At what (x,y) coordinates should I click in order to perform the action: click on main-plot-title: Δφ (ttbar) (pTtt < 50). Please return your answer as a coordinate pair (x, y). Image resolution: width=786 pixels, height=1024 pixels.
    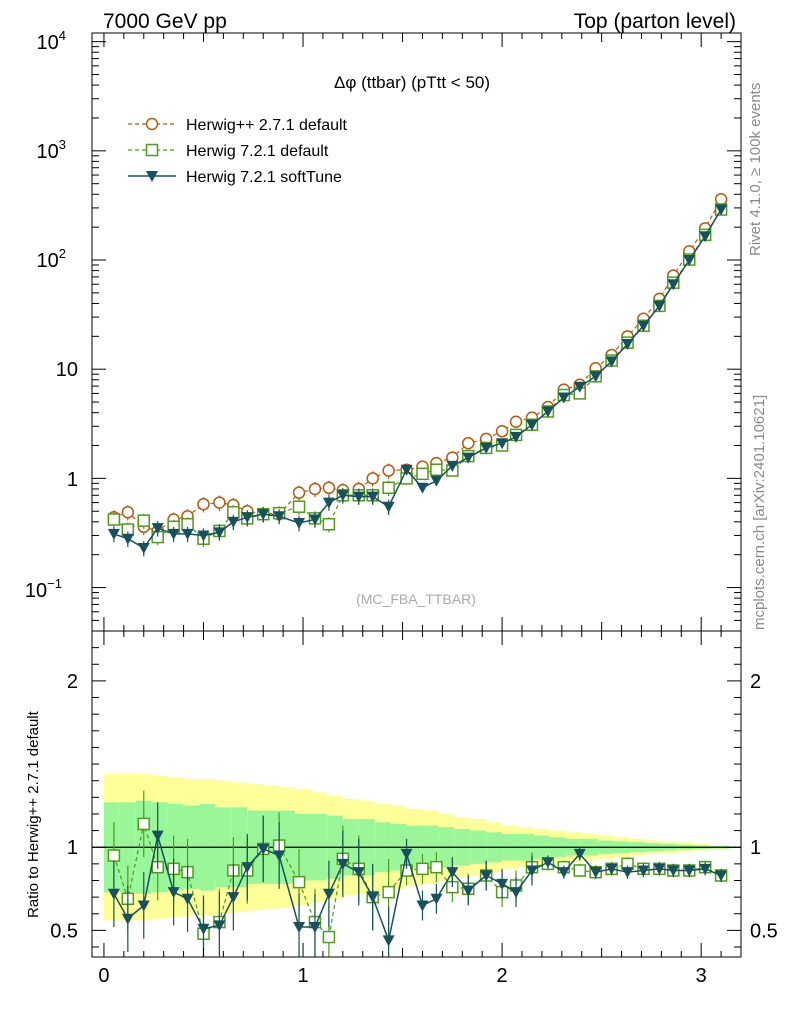
    Looking at the image, I should click on (412, 82).